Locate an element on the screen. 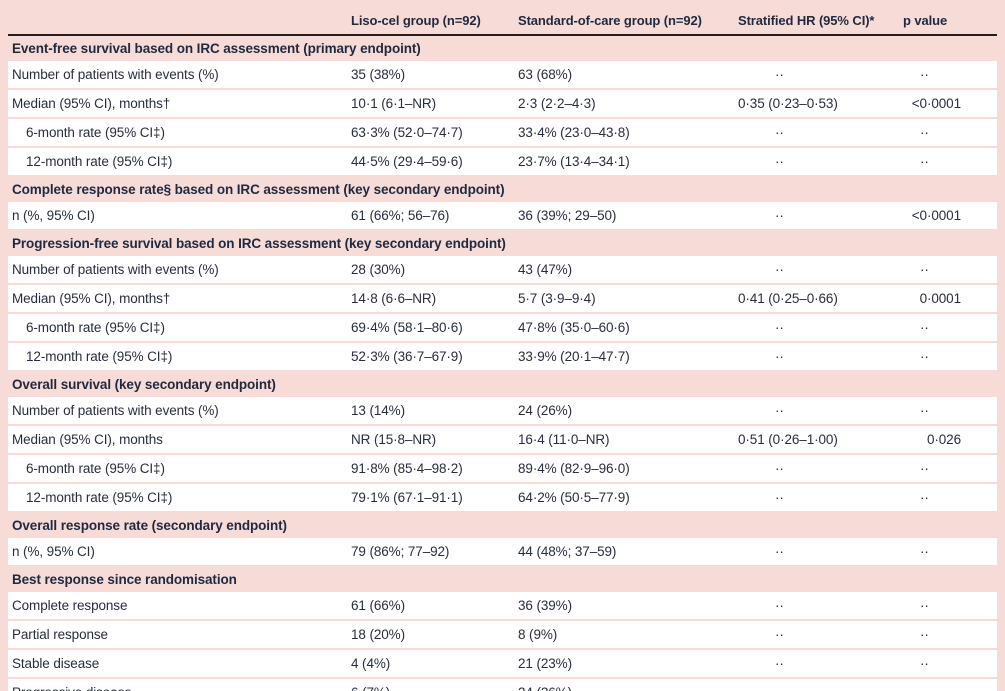 The height and width of the screenshot is (691, 1005). soc-cell: 24 (26%) is located at coordinates (625, 685).